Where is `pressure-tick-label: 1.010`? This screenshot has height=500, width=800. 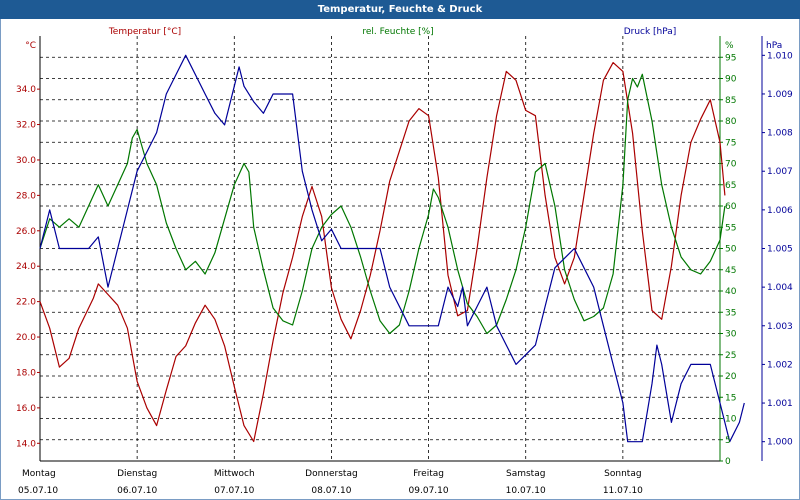 pressure-tick-label: 1.010 is located at coordinates (780, 56).